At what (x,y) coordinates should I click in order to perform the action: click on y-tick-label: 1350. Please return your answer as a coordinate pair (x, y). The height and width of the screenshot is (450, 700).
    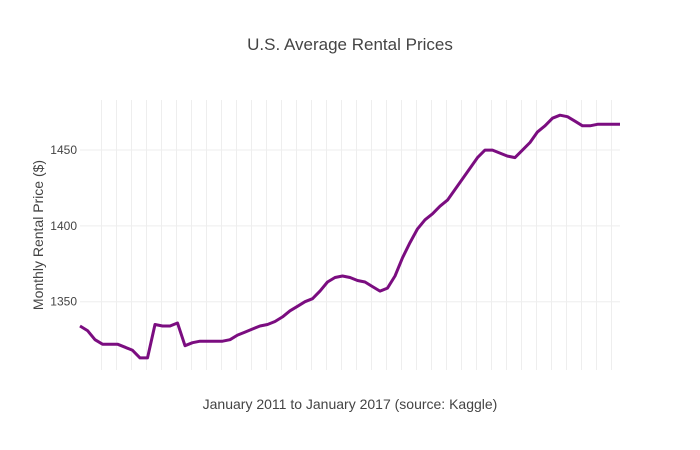
    Looking at the image, I should click on (63, 302).